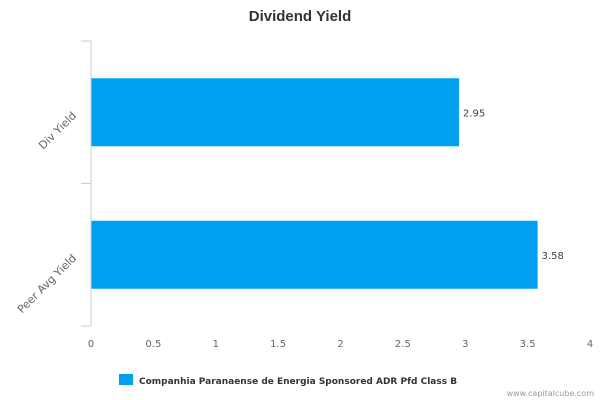  I want to click on category-label: Div Yield, so click(57, 130).